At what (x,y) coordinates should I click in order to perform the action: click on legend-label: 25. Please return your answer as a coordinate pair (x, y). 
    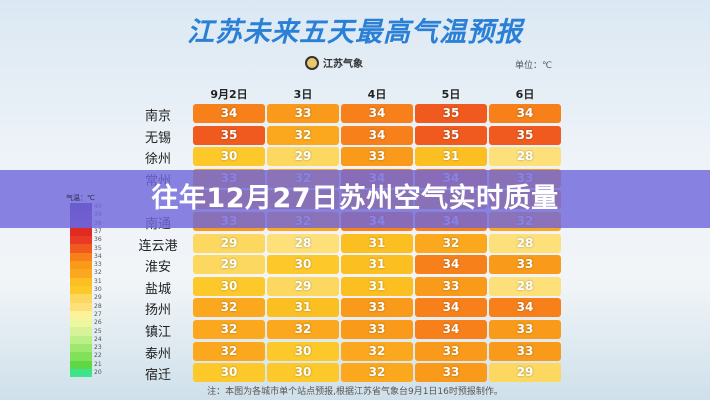
    Looking at the image, I should click on (98, 331).